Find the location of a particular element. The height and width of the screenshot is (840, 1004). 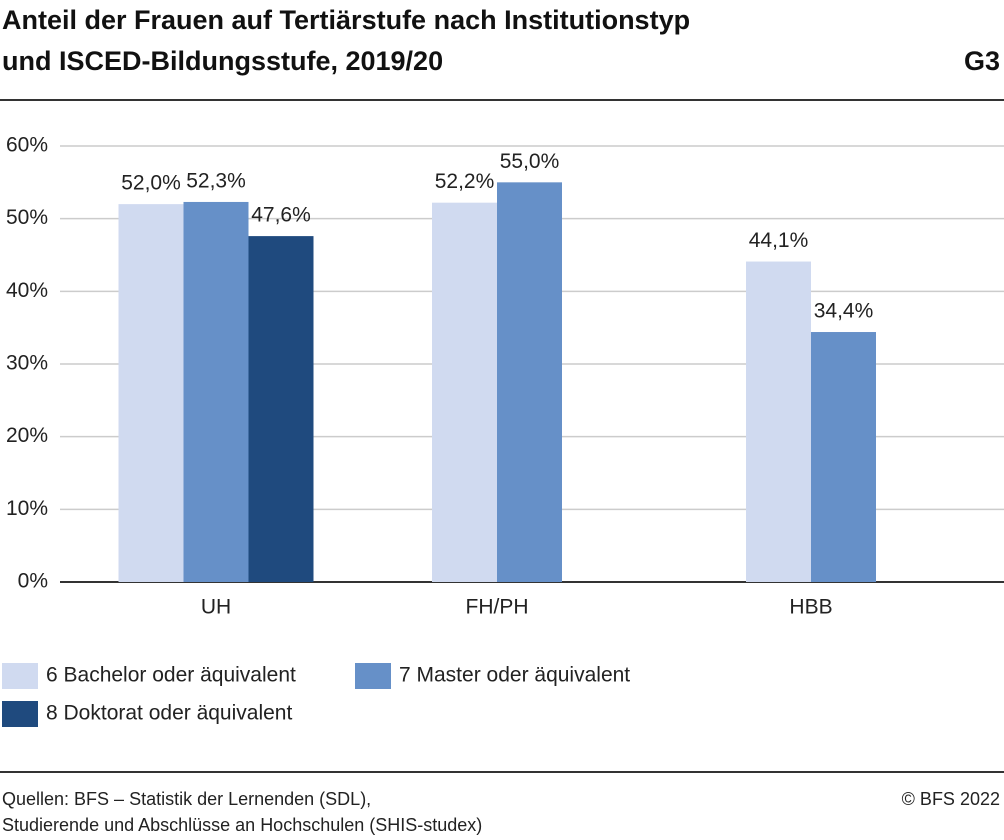

value-label: 47,6% is located at coordinates (281, 215).